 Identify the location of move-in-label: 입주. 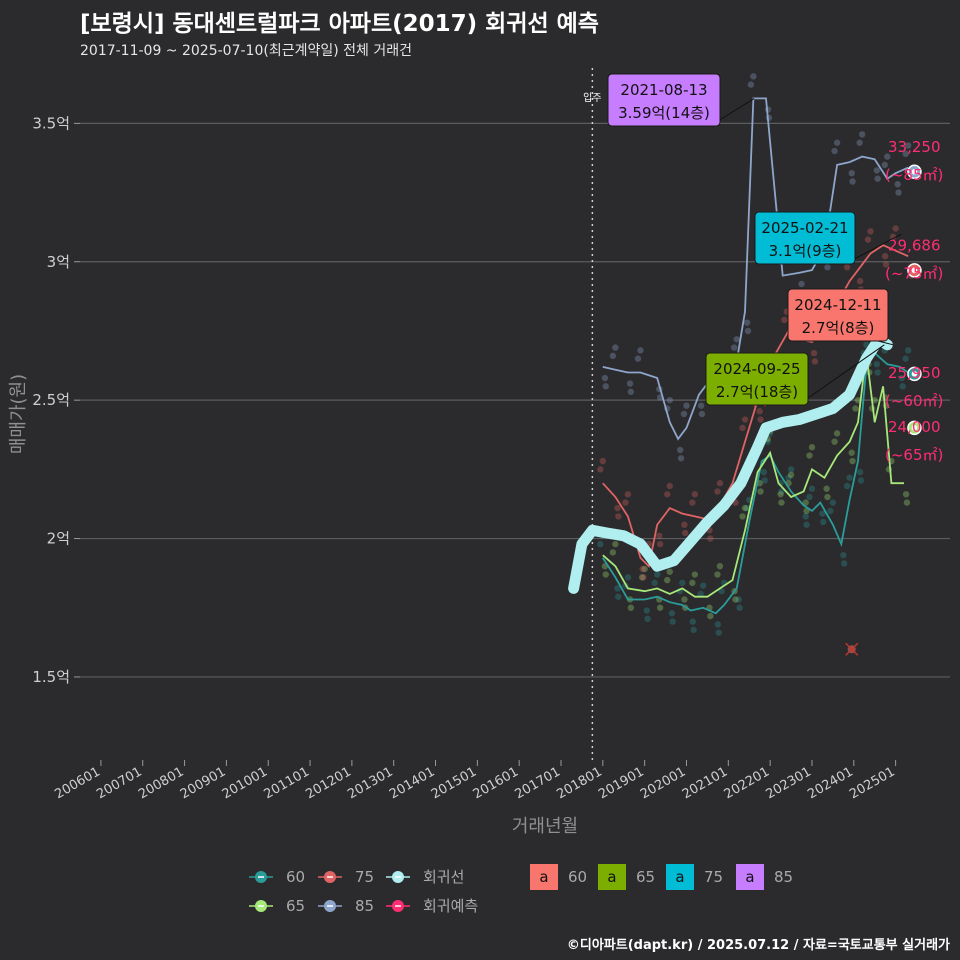
(592, 97).